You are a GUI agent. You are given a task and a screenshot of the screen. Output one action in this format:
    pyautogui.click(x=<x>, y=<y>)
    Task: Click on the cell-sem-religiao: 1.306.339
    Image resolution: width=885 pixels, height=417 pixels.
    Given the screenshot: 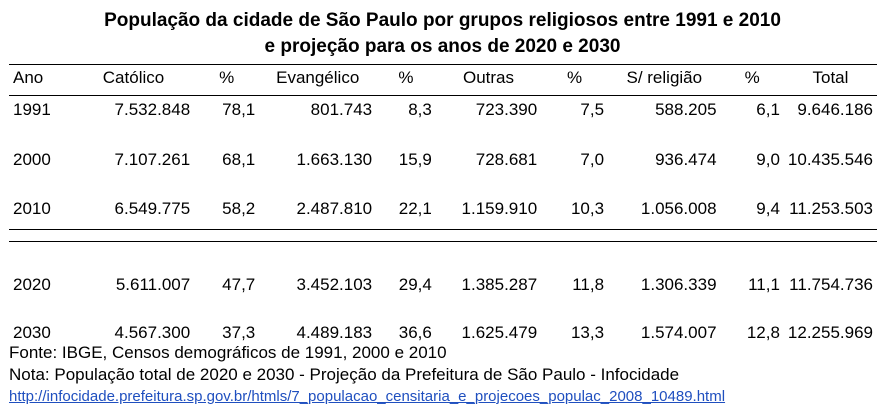 What is the action you would take?
    pyautogui.click(x=678, y=284)
    